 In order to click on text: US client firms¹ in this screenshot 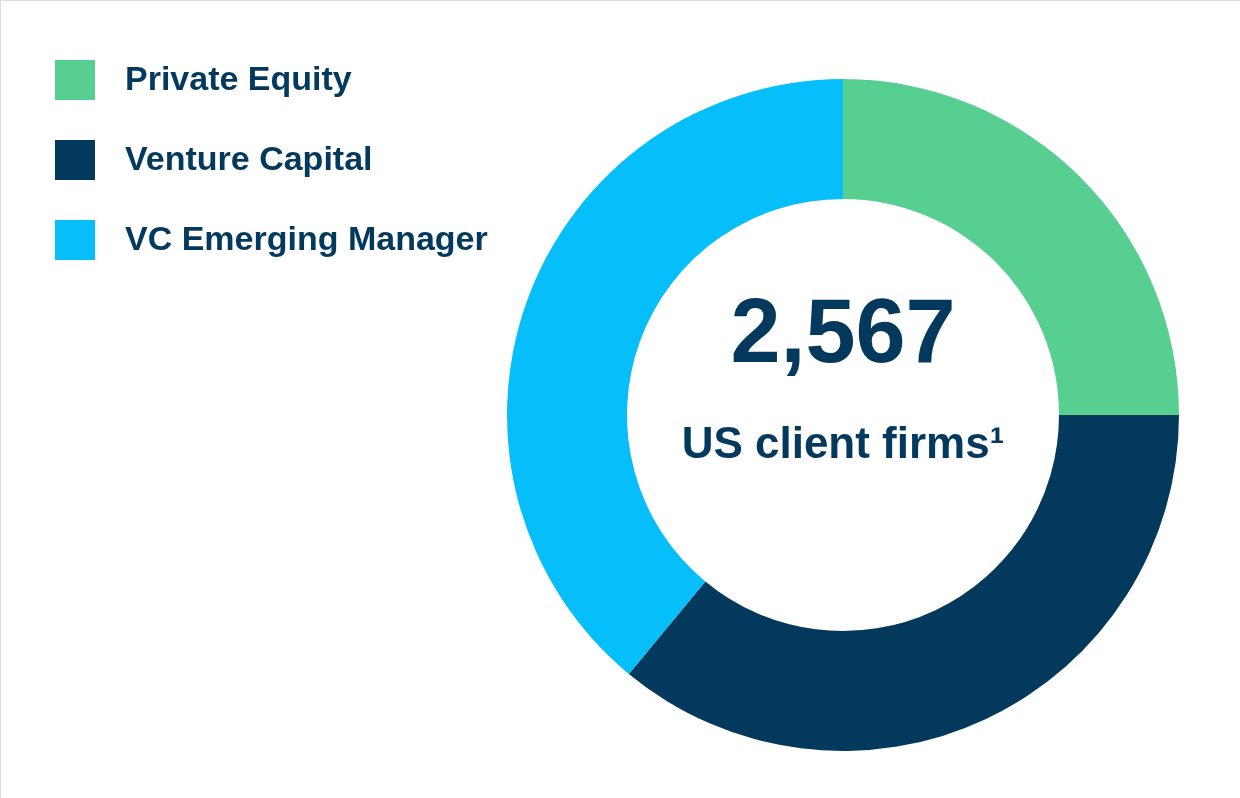, I will do `click(843, 442)`.